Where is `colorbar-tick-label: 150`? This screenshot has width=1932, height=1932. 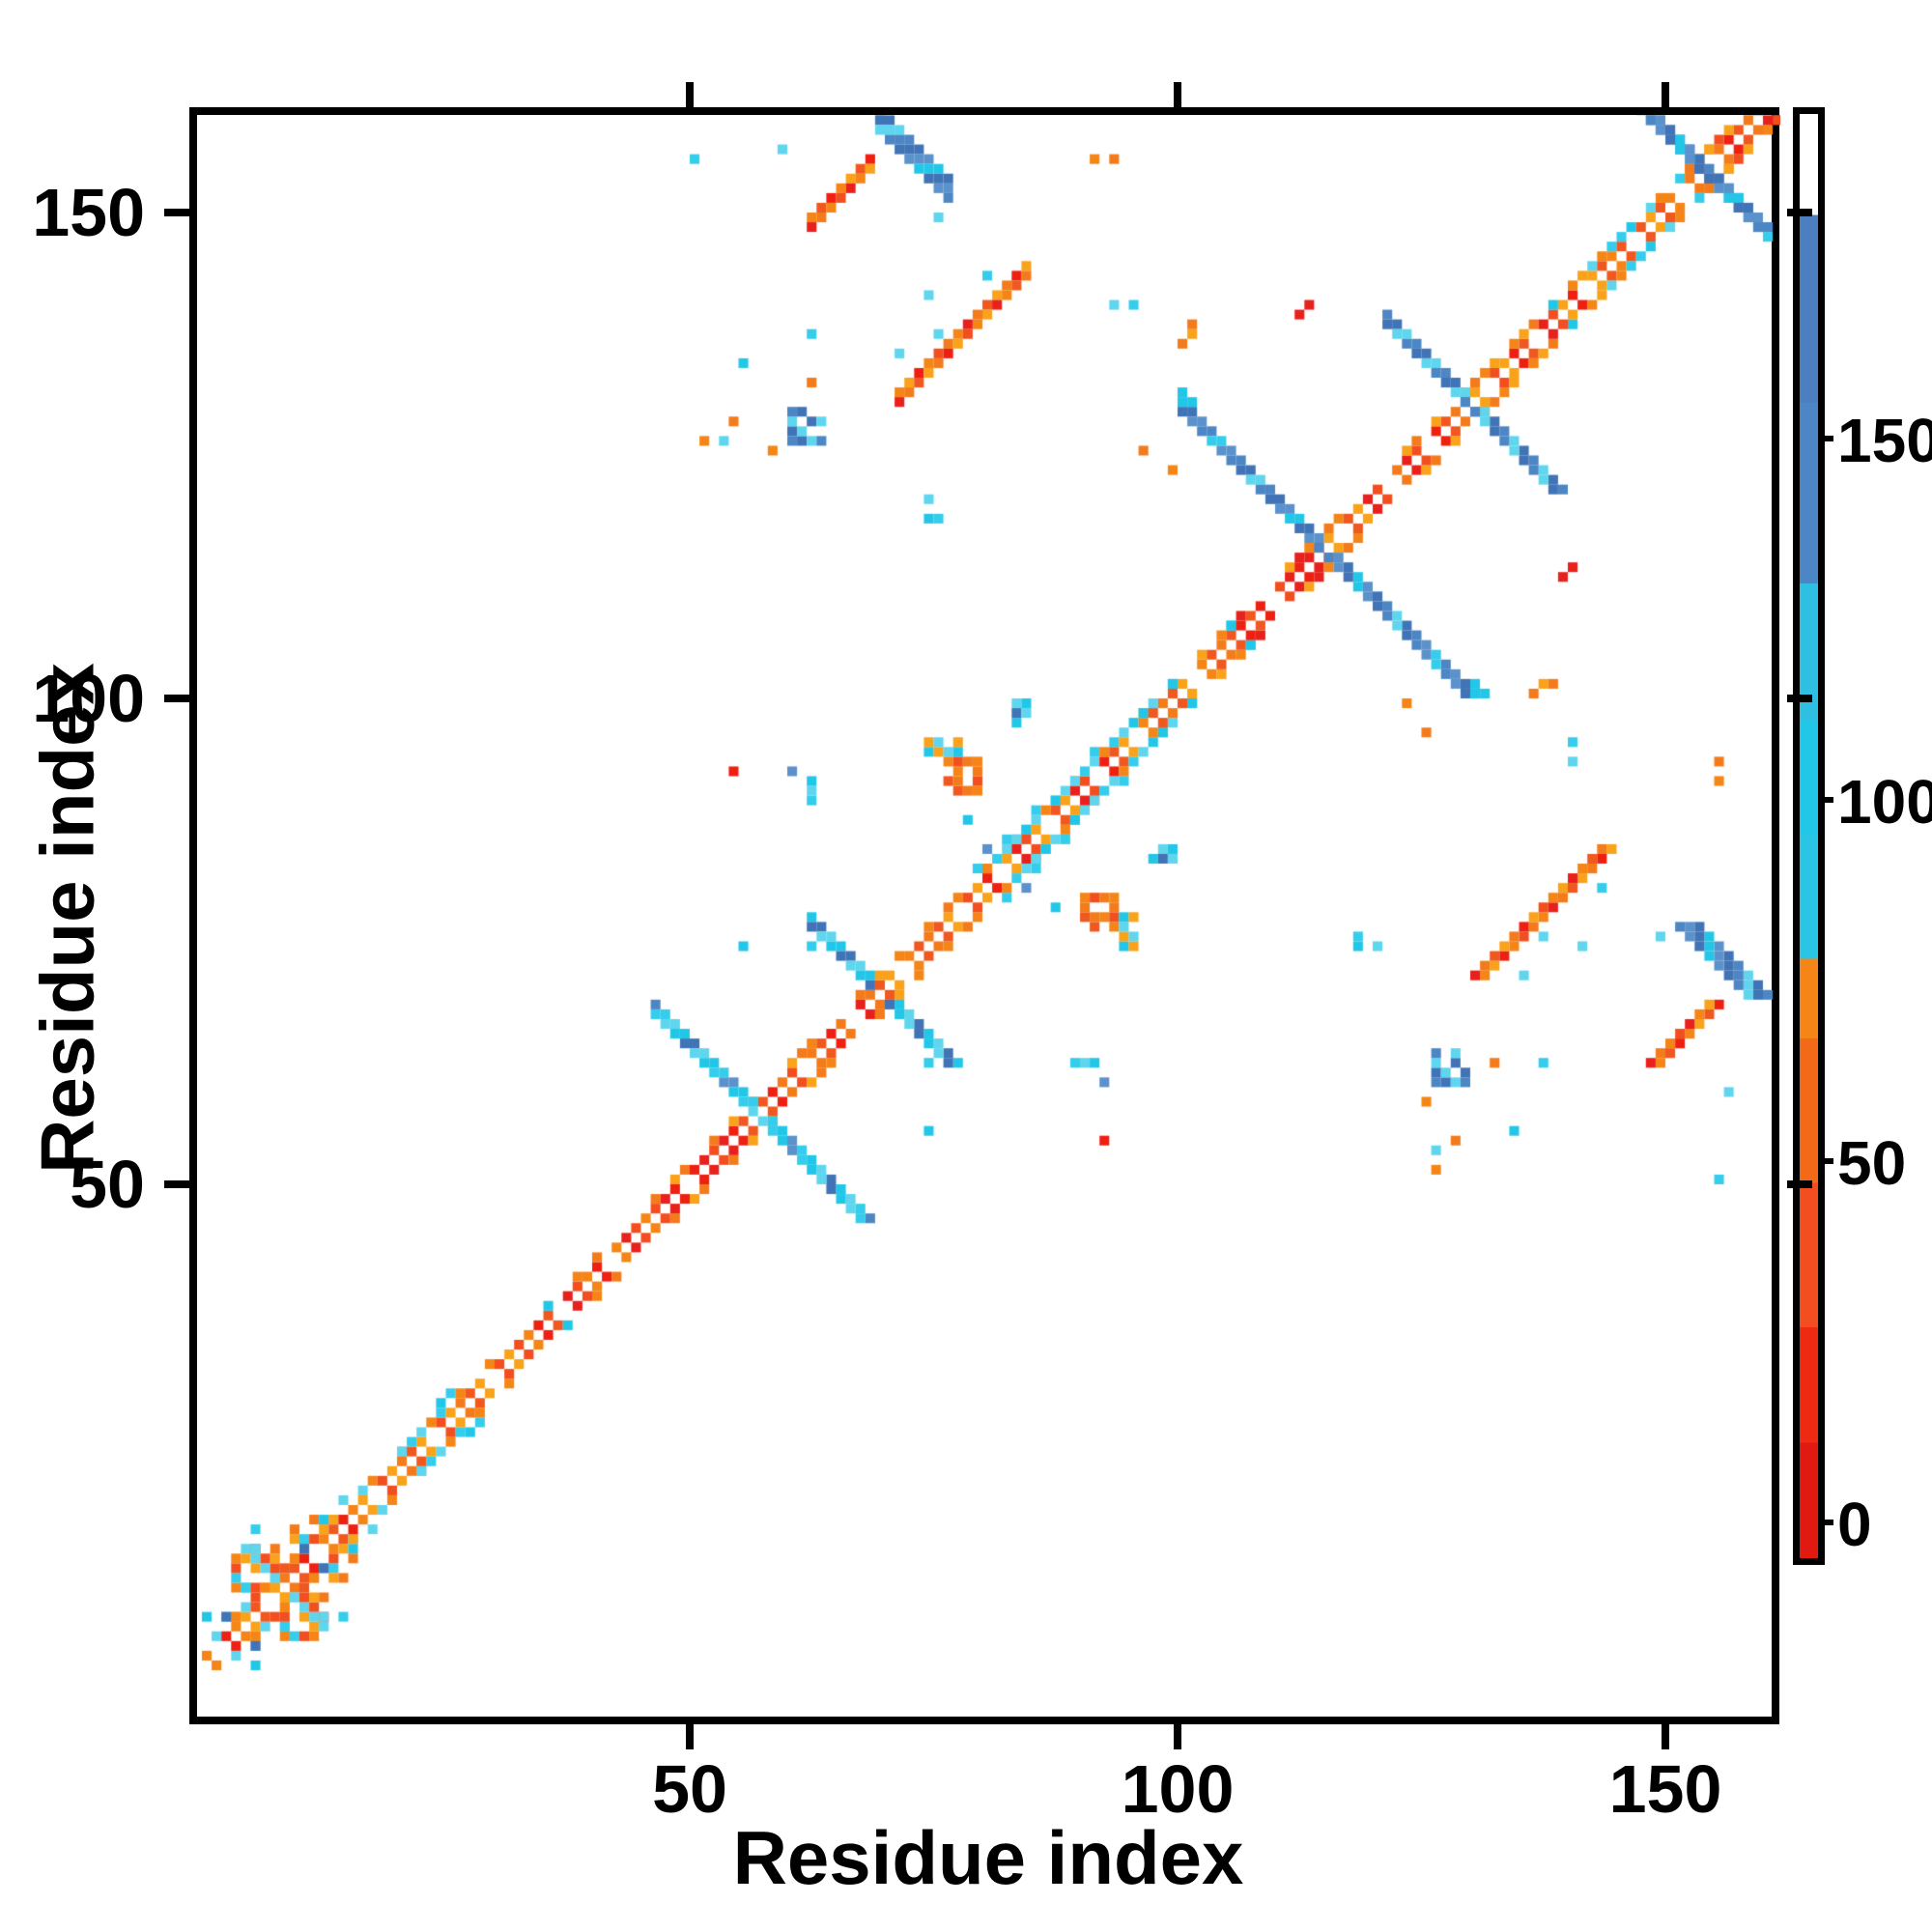 colorbar-tick-label: 150 is located at coordinates (1884, 441).